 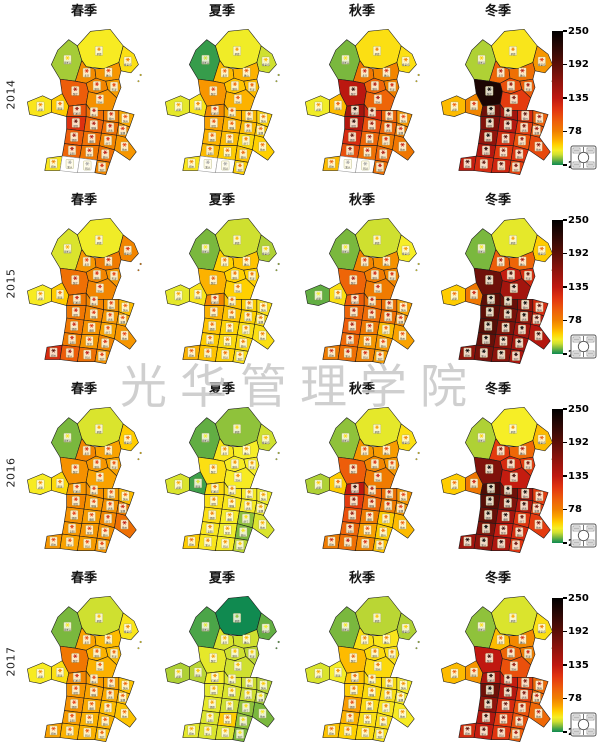 What do you see at coordinates (123, 133) in the screenshot?
I see `region-label: 淄博` at bounding box center [123, 133].